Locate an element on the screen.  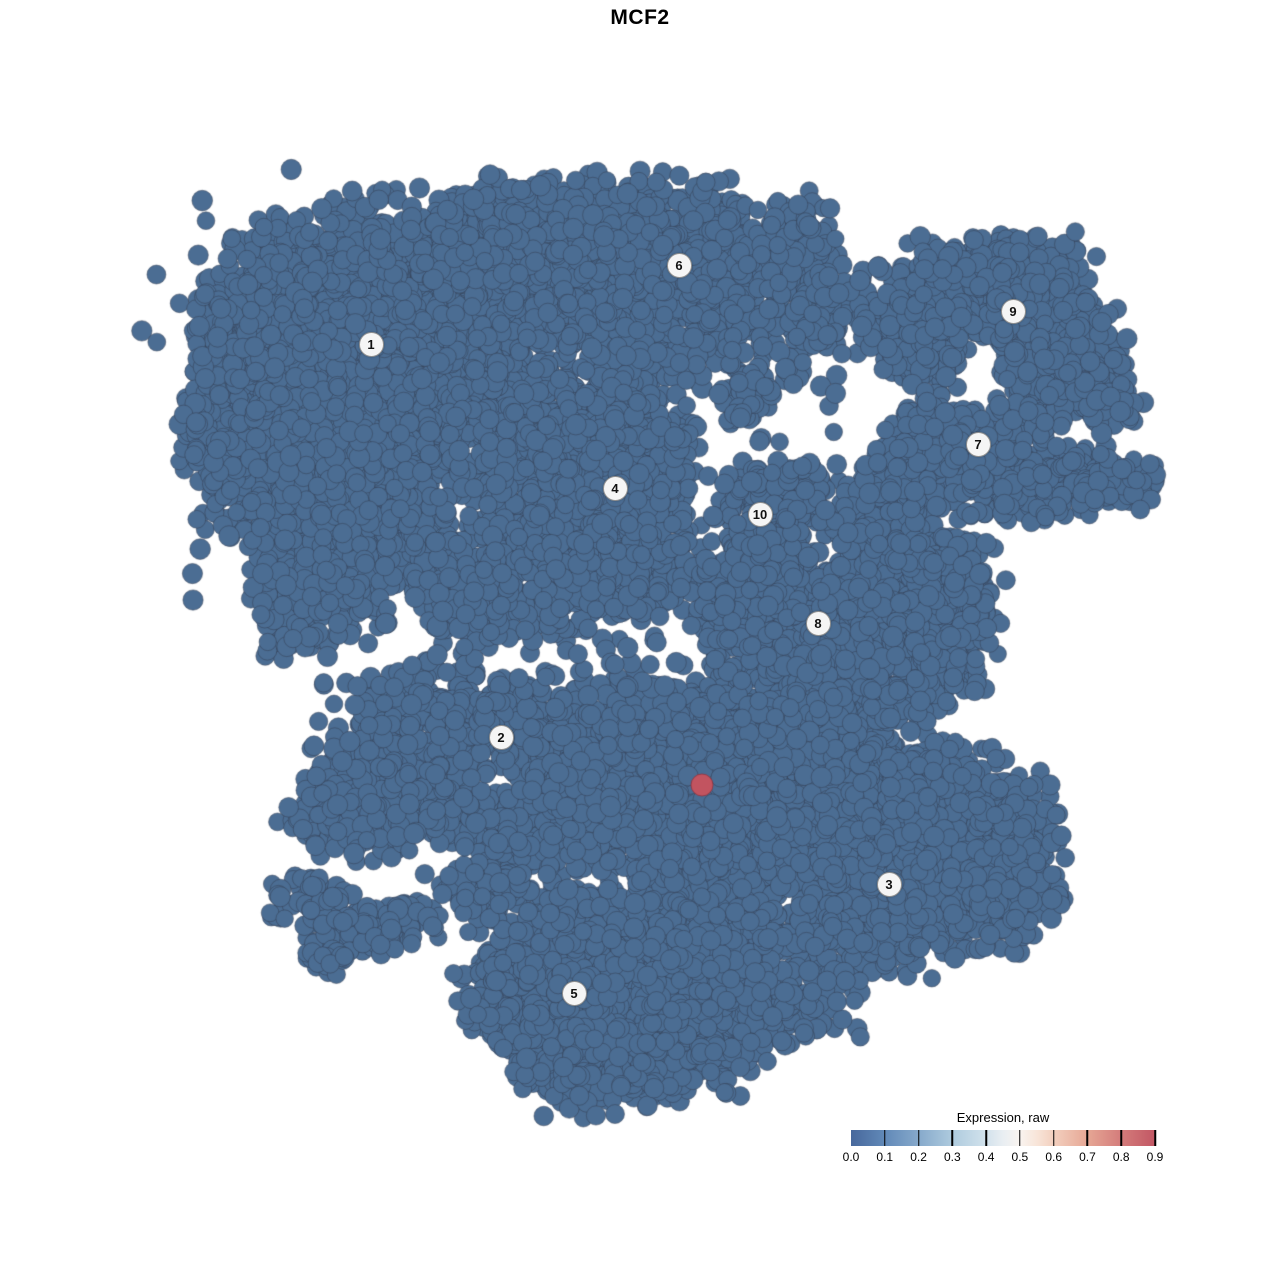
legend-tick-label: 0.4 is located at coordinates (986, 1157).